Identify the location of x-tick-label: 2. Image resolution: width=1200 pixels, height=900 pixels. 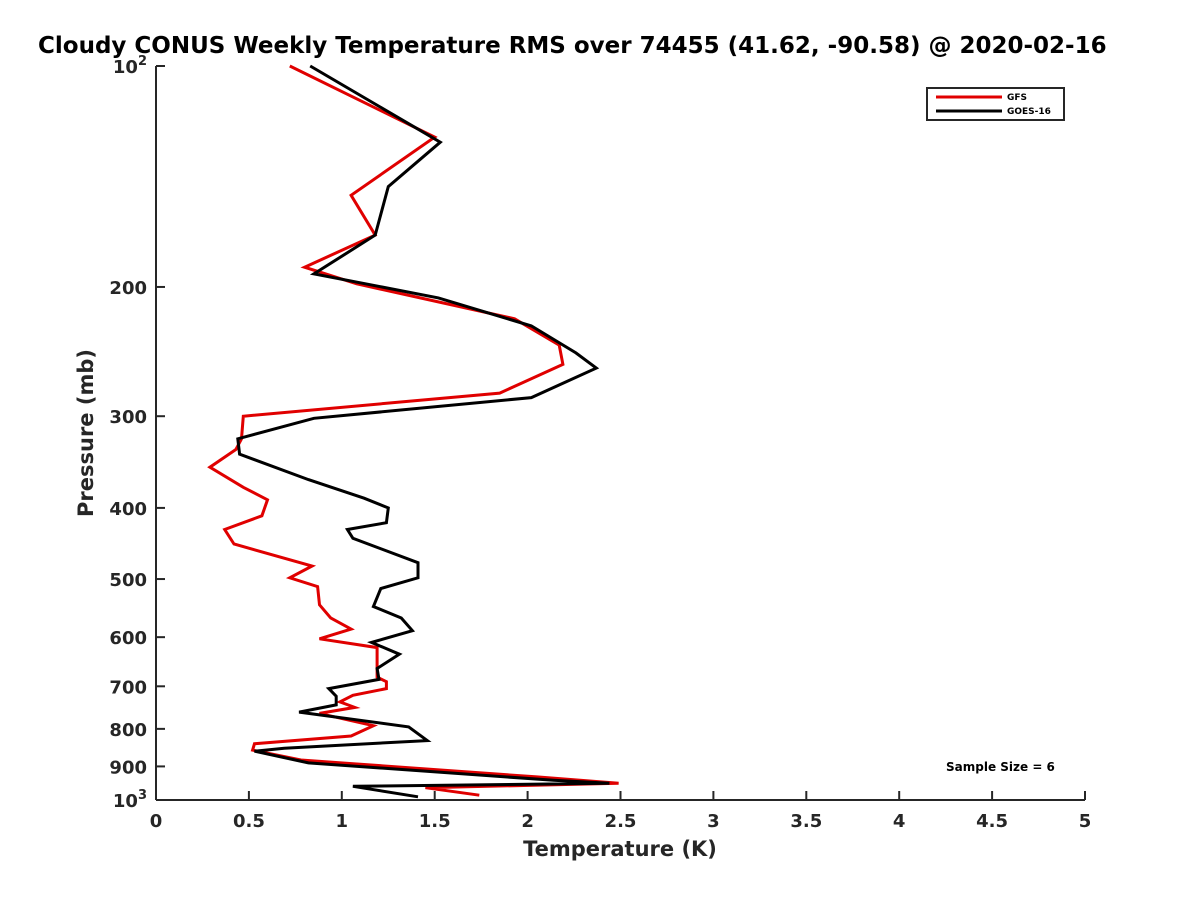
(527, 821).